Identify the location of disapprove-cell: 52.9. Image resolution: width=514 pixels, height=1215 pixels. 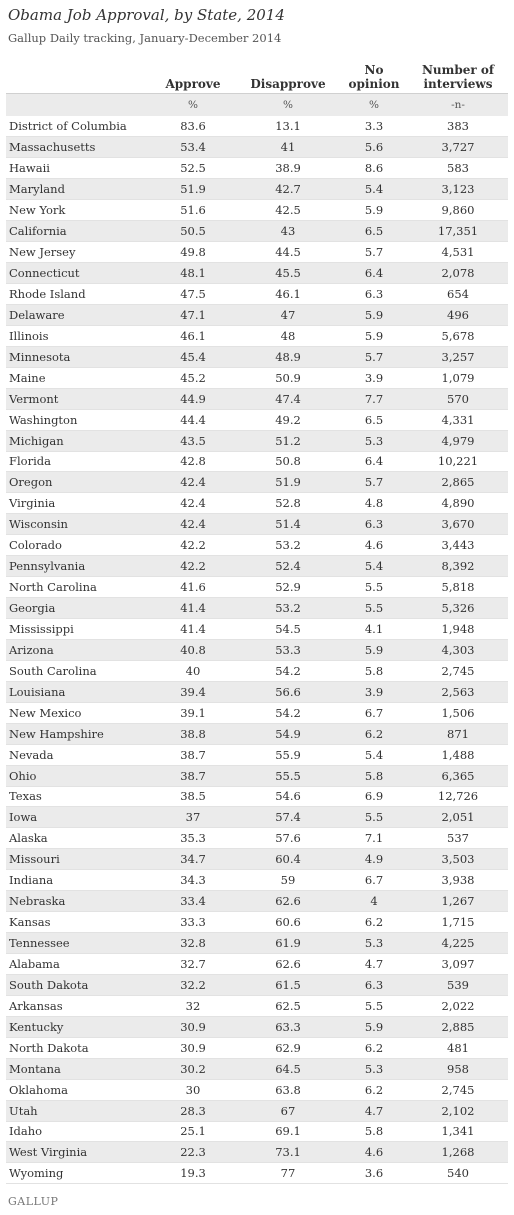
(288, 587).